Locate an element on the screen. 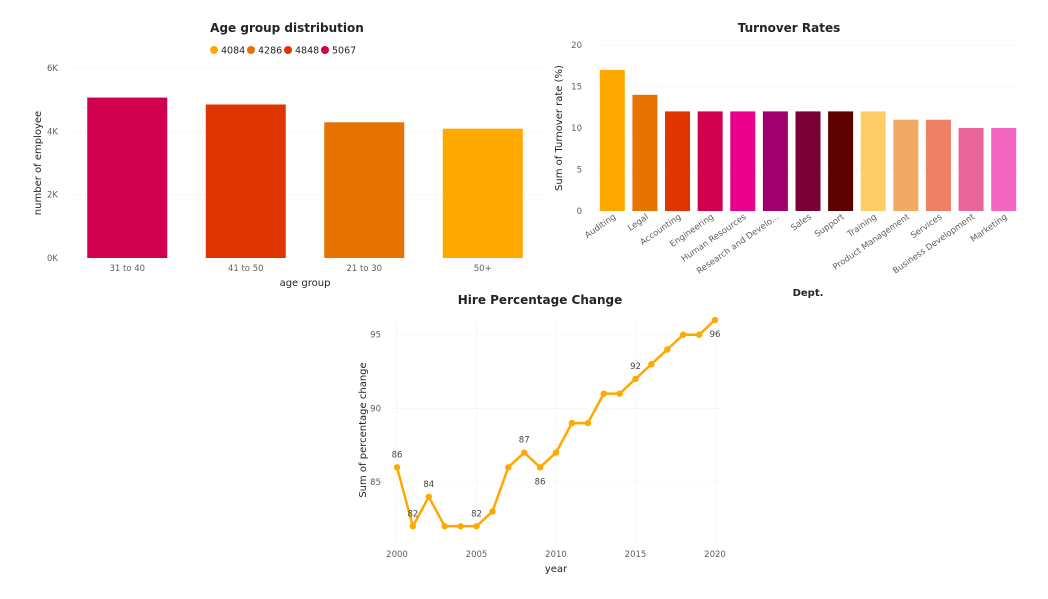 The image size is (1048, 599). data-label: 92 is located at coordinates (635, 367).